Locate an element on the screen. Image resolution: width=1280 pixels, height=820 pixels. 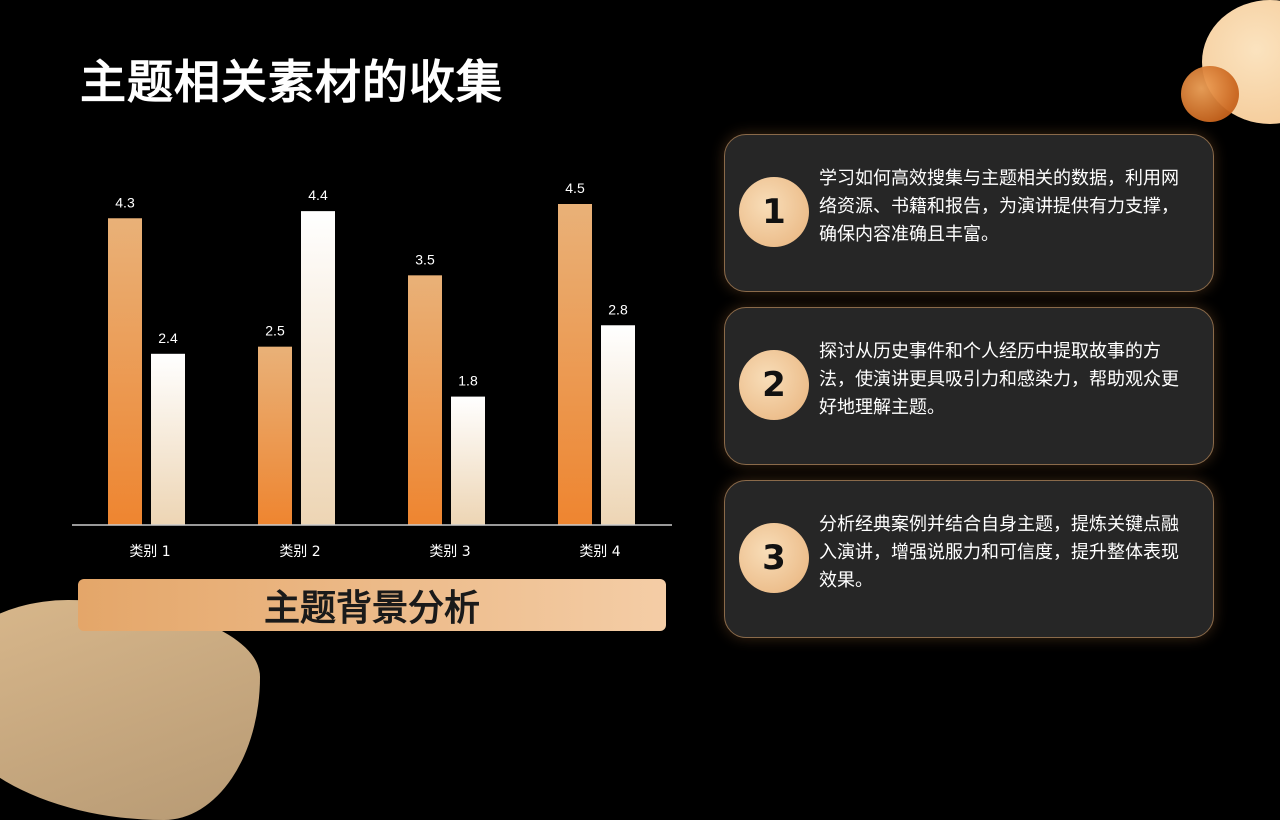
data-label: 2.5 is located at coordinates (275, 331).